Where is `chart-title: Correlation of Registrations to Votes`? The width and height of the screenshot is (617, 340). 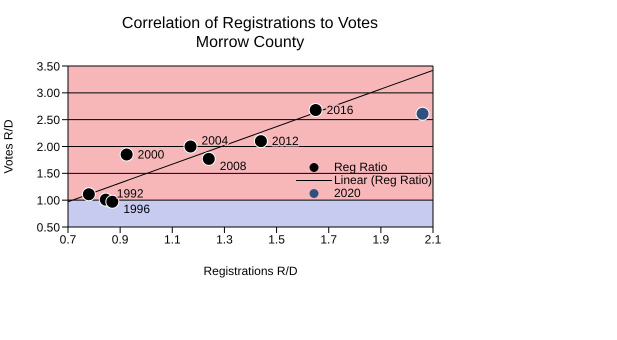 chart-title: Correlation of Registrations to Votes is located at coordinates (250, 23).